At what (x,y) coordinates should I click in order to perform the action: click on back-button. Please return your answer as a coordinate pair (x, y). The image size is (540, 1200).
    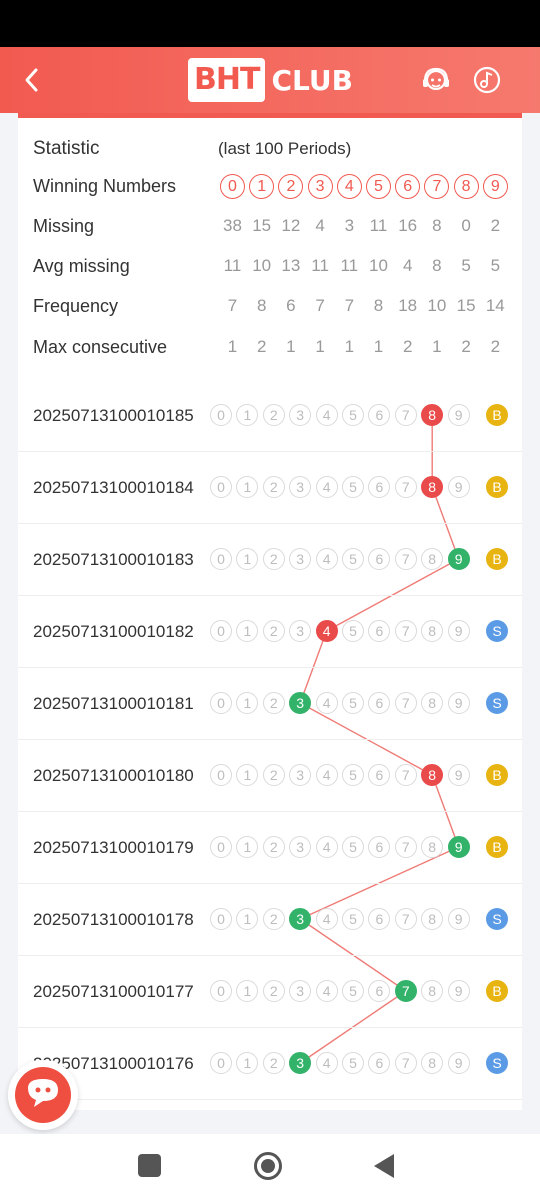
    Looking at the image, I should click on (33, 80).